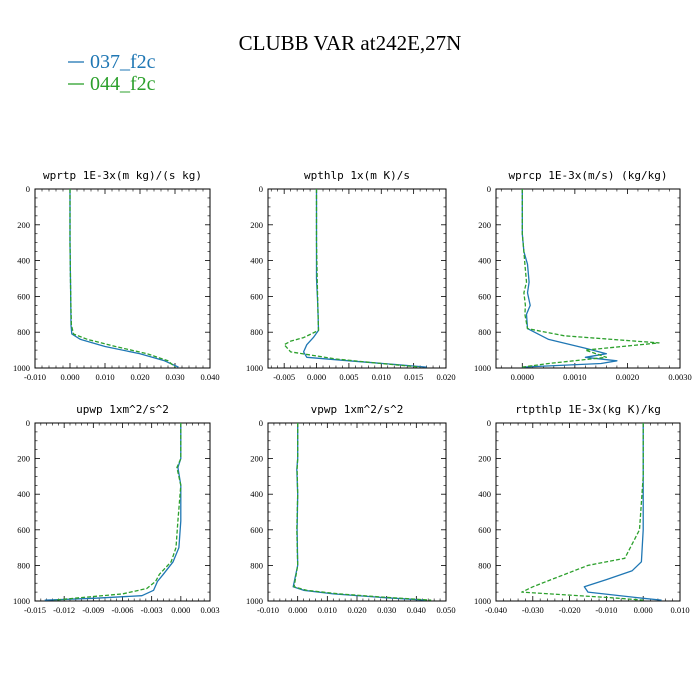  I want to click on x-tick-label: 0.0020, so click(627, 377).